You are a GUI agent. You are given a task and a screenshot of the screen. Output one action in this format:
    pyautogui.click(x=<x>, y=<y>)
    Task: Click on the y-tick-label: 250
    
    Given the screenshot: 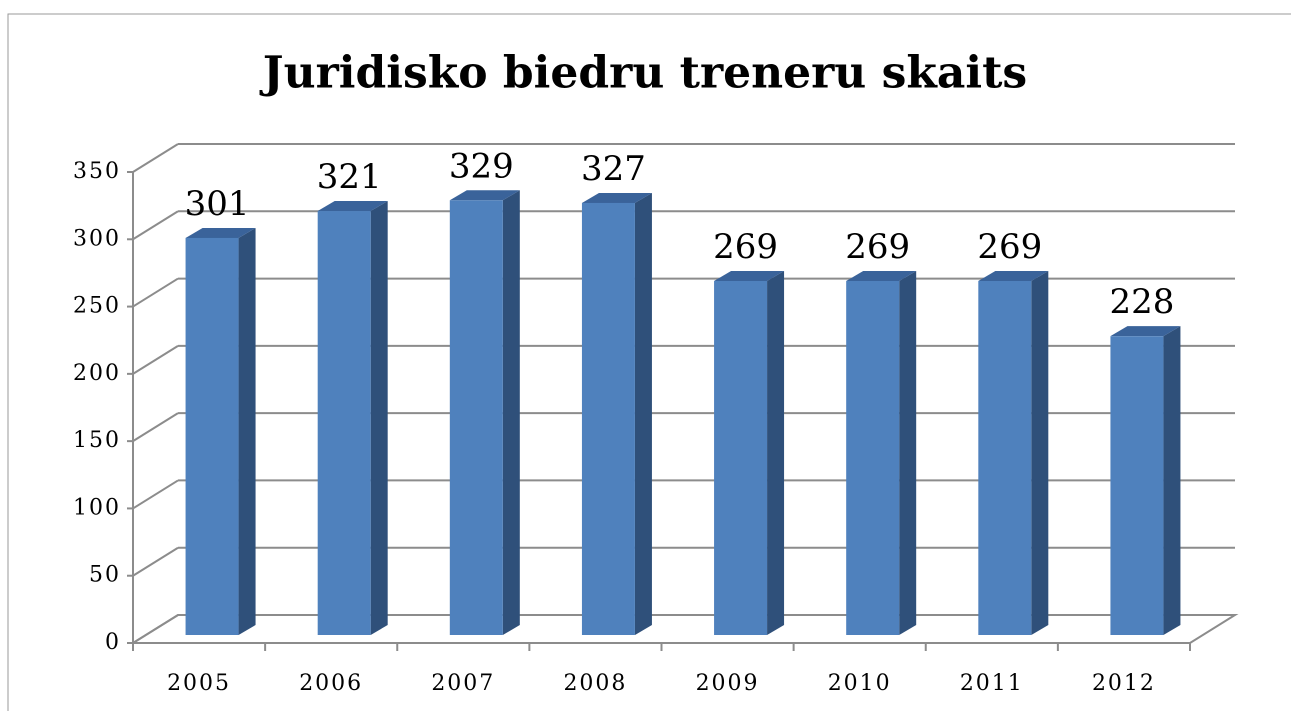 What is the action you would take?
    pyautogui.click(x=97, y=306)
    